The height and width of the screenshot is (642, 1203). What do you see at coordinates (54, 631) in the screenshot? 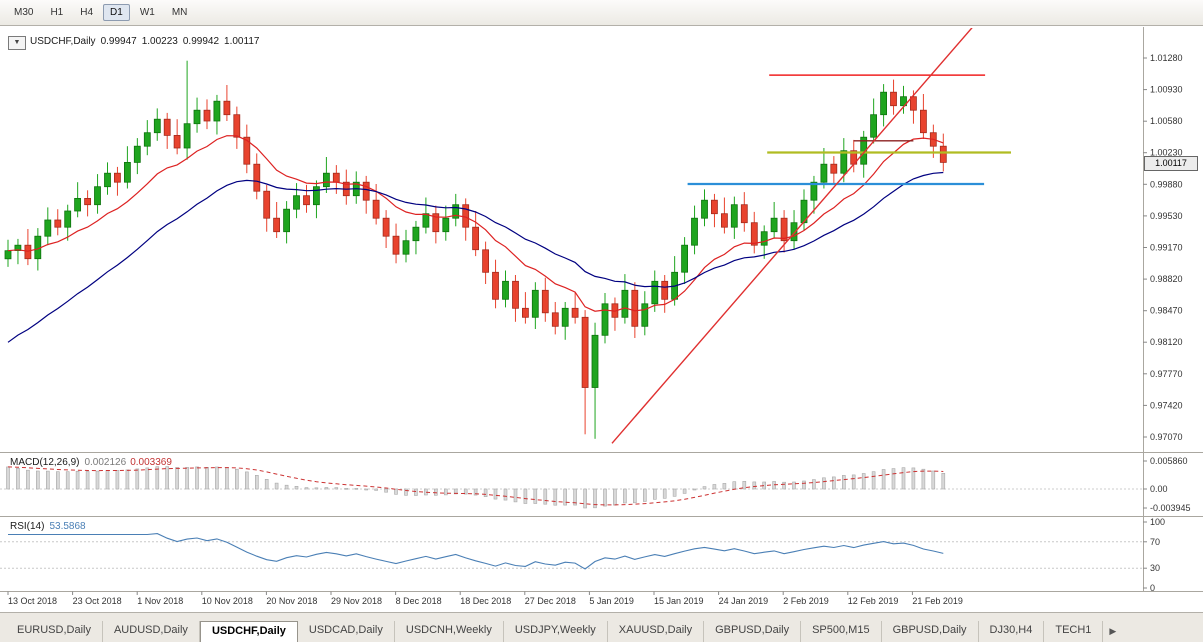
I see `chart-tab-eurusd-daily: EURUSD,Daily` at bounding box center [54, 631].